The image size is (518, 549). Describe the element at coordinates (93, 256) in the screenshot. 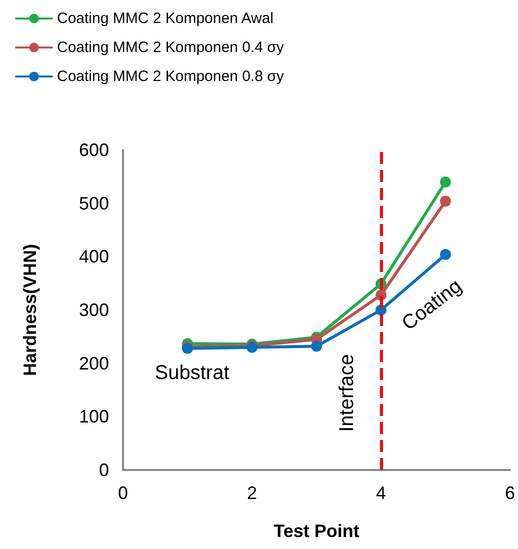

I see `y-tick-label: 400` at that location.